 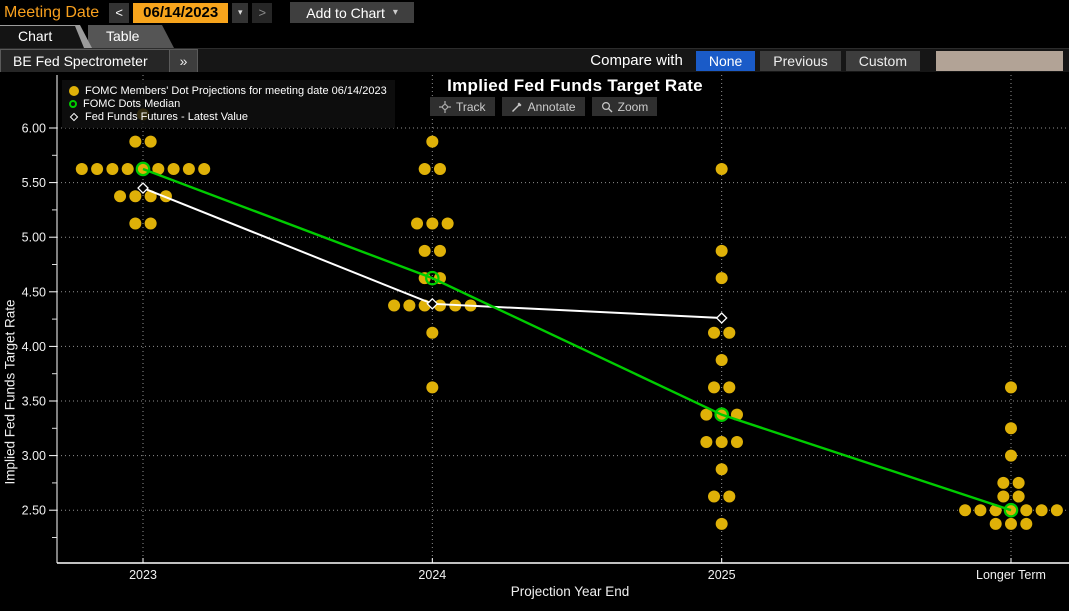 I want to click on legend-label: Fed Funds Futures - Latest Value, so click(x=167, y=116).